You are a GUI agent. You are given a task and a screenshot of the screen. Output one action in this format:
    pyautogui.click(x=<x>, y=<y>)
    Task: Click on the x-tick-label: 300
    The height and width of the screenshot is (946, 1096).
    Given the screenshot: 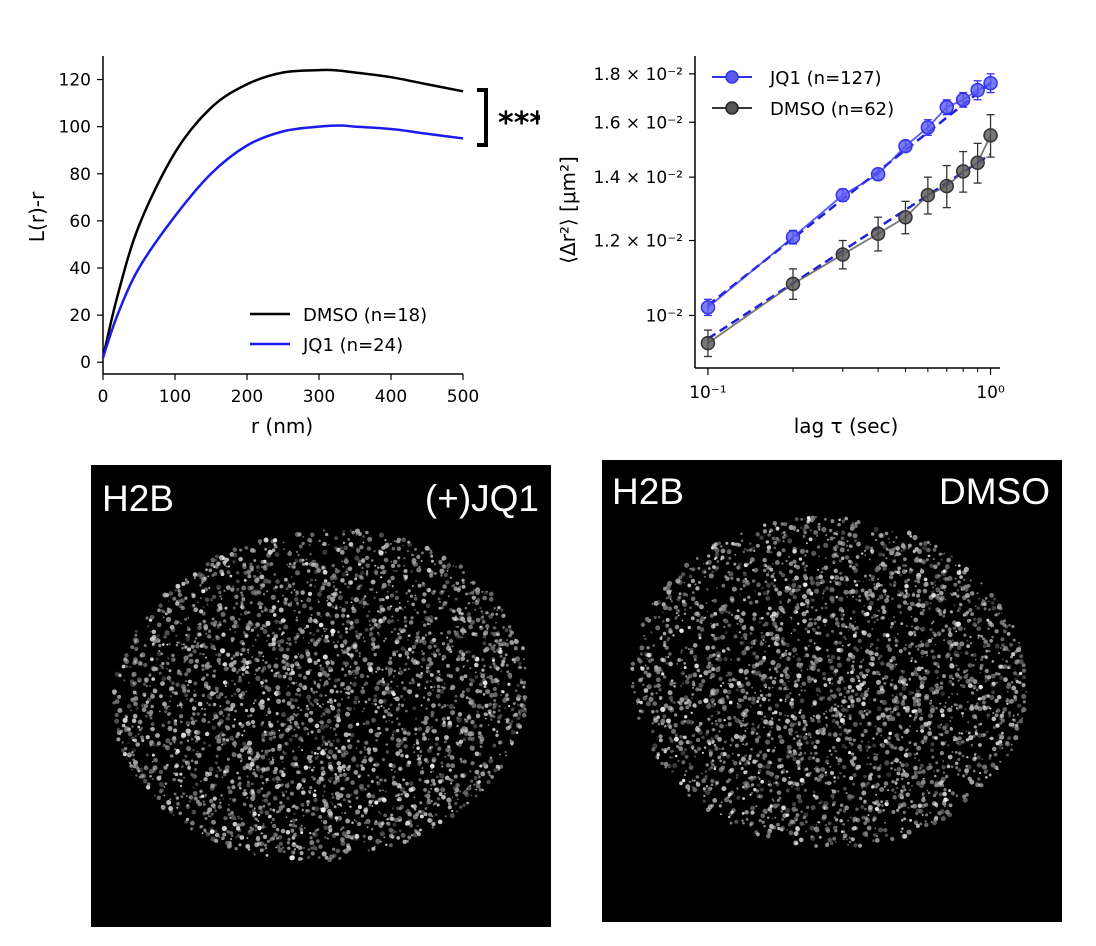 What is the action you would take?
    pyautogui.click(x=319, y=397)
    